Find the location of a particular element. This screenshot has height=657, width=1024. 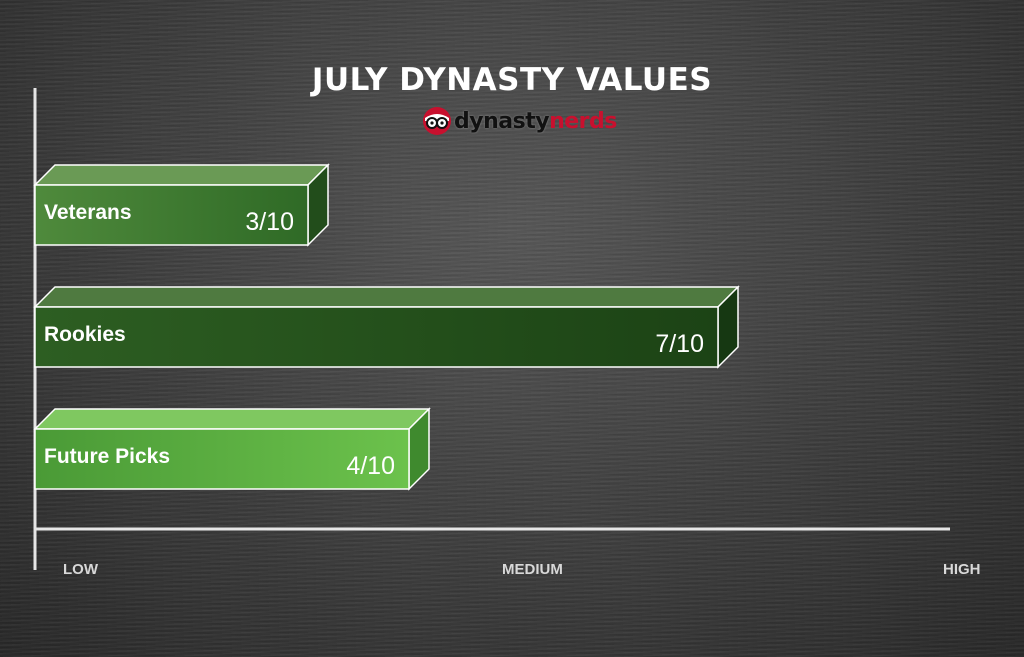

axis-label-low: LOW is located at coordinates (81, 569).